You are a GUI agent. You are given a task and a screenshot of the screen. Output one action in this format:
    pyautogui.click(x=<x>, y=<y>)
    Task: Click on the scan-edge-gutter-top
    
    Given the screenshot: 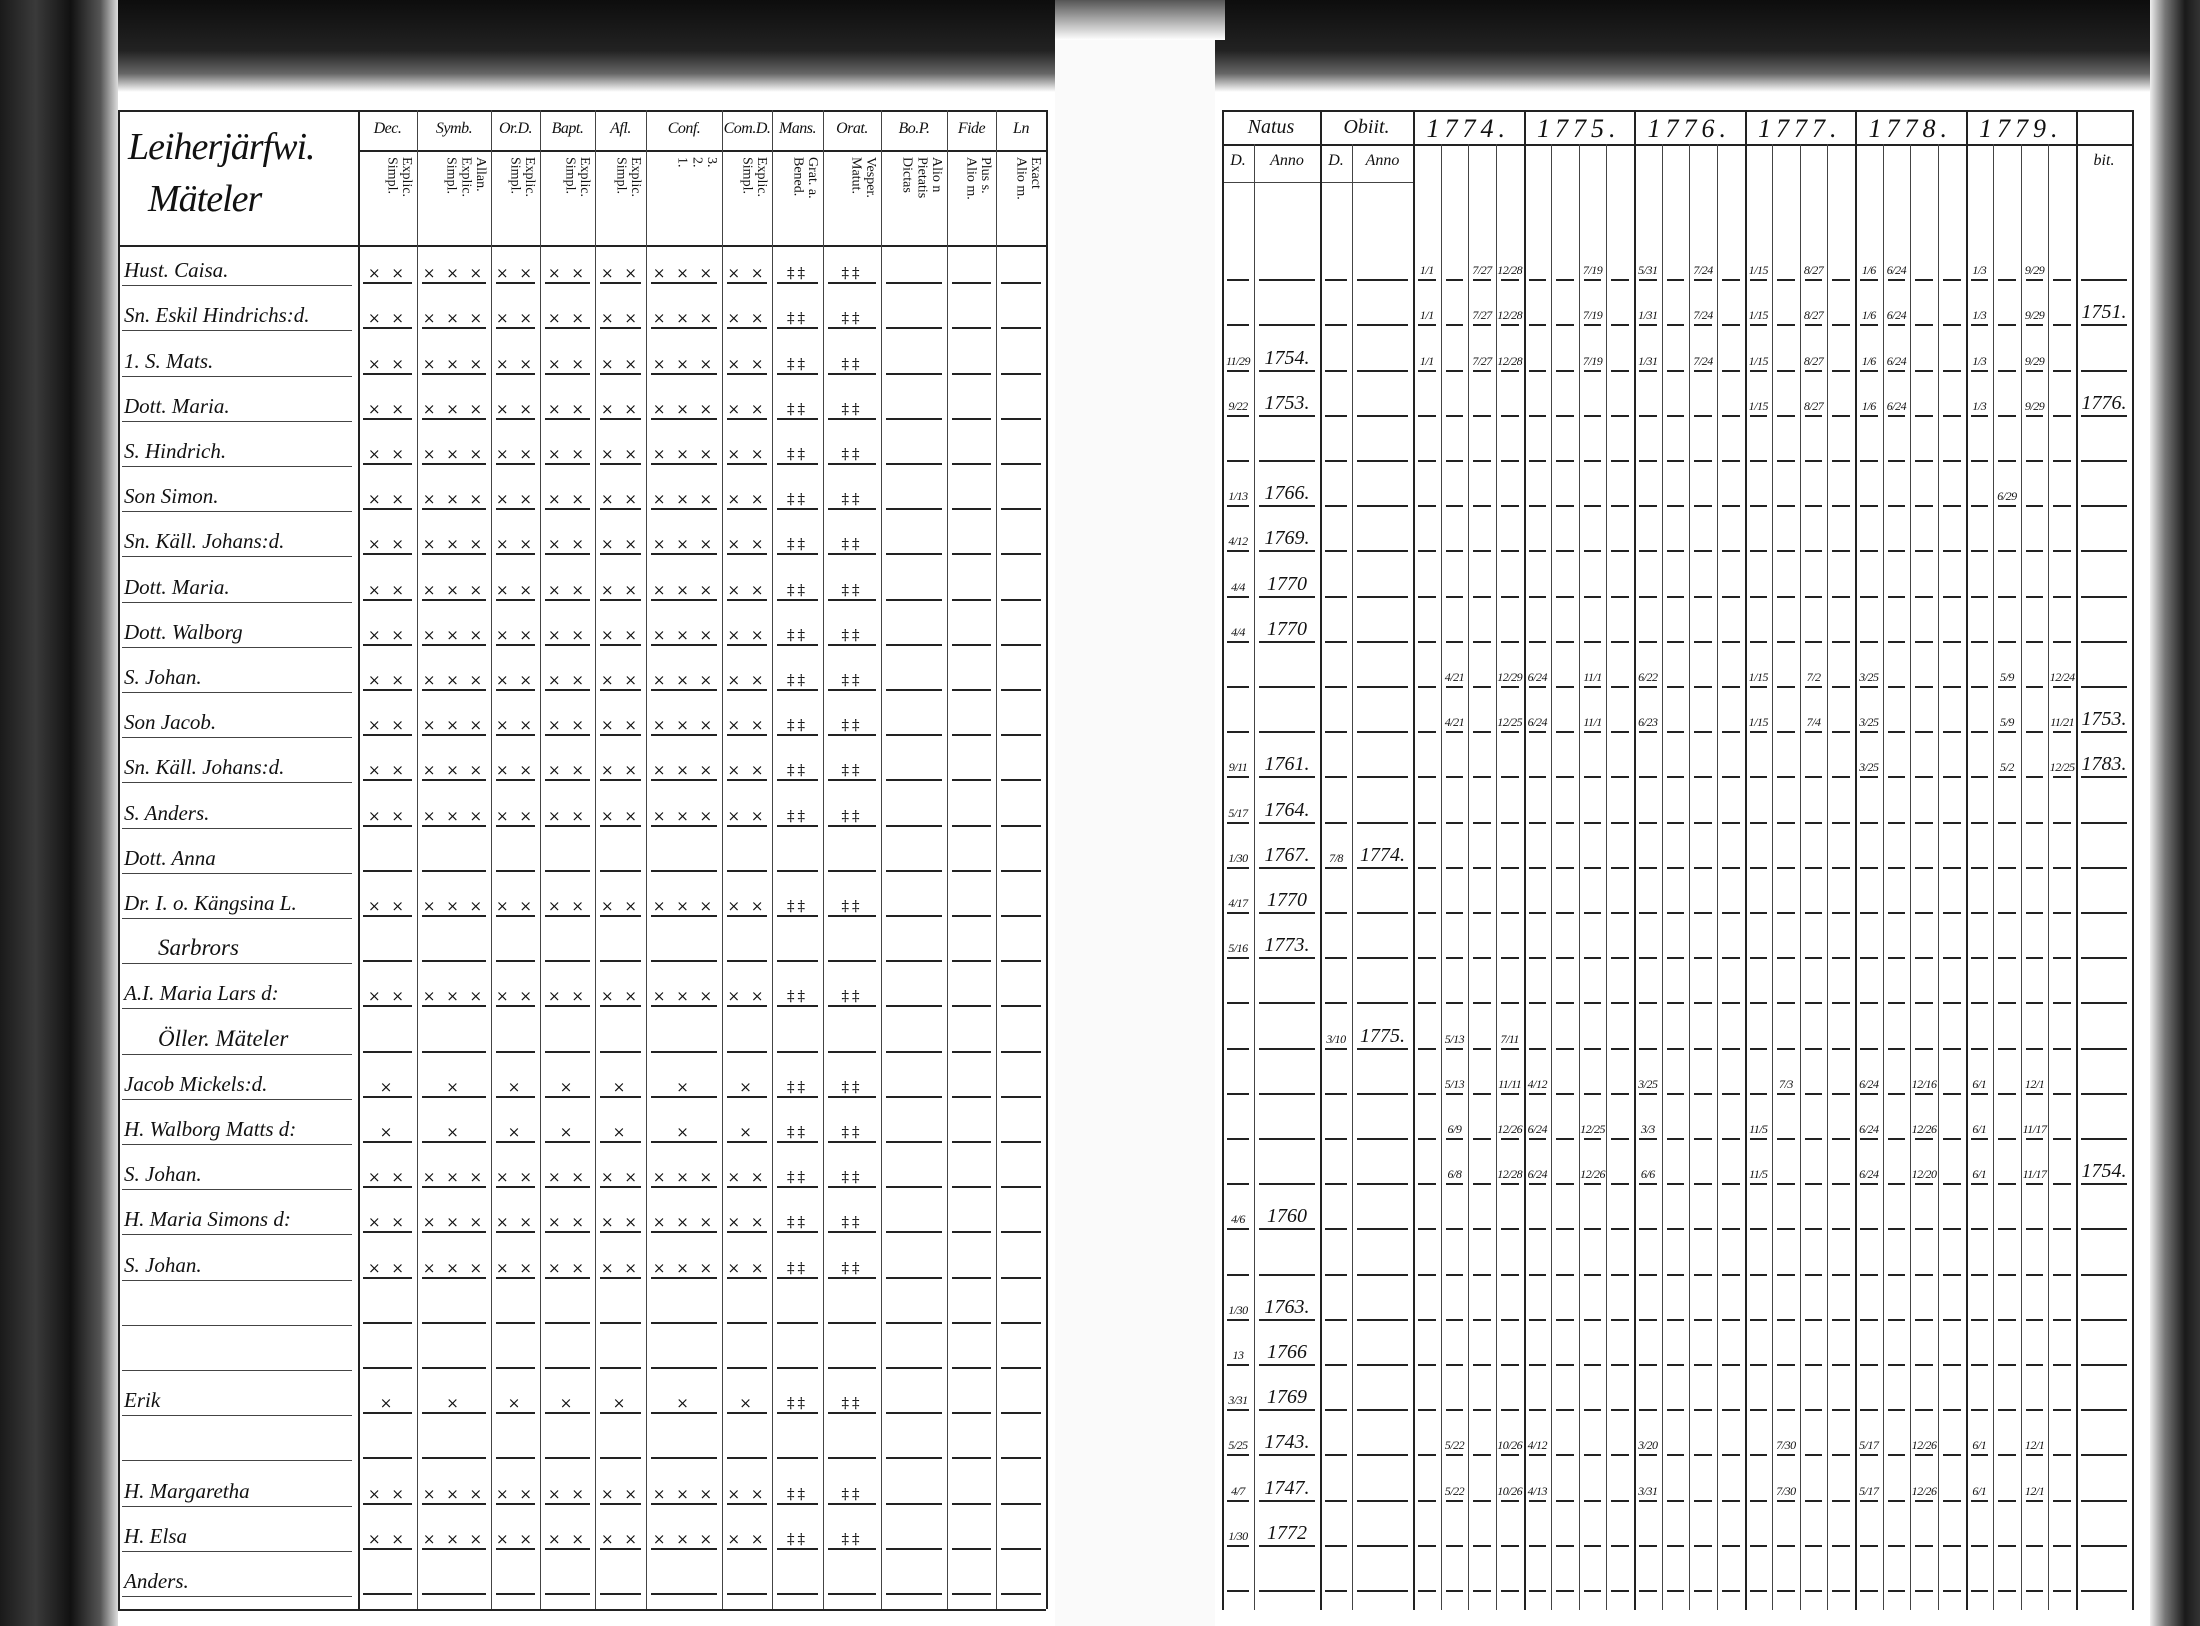 What is the action you would take?
    pyautogui.click(x=1140, y=20)
    